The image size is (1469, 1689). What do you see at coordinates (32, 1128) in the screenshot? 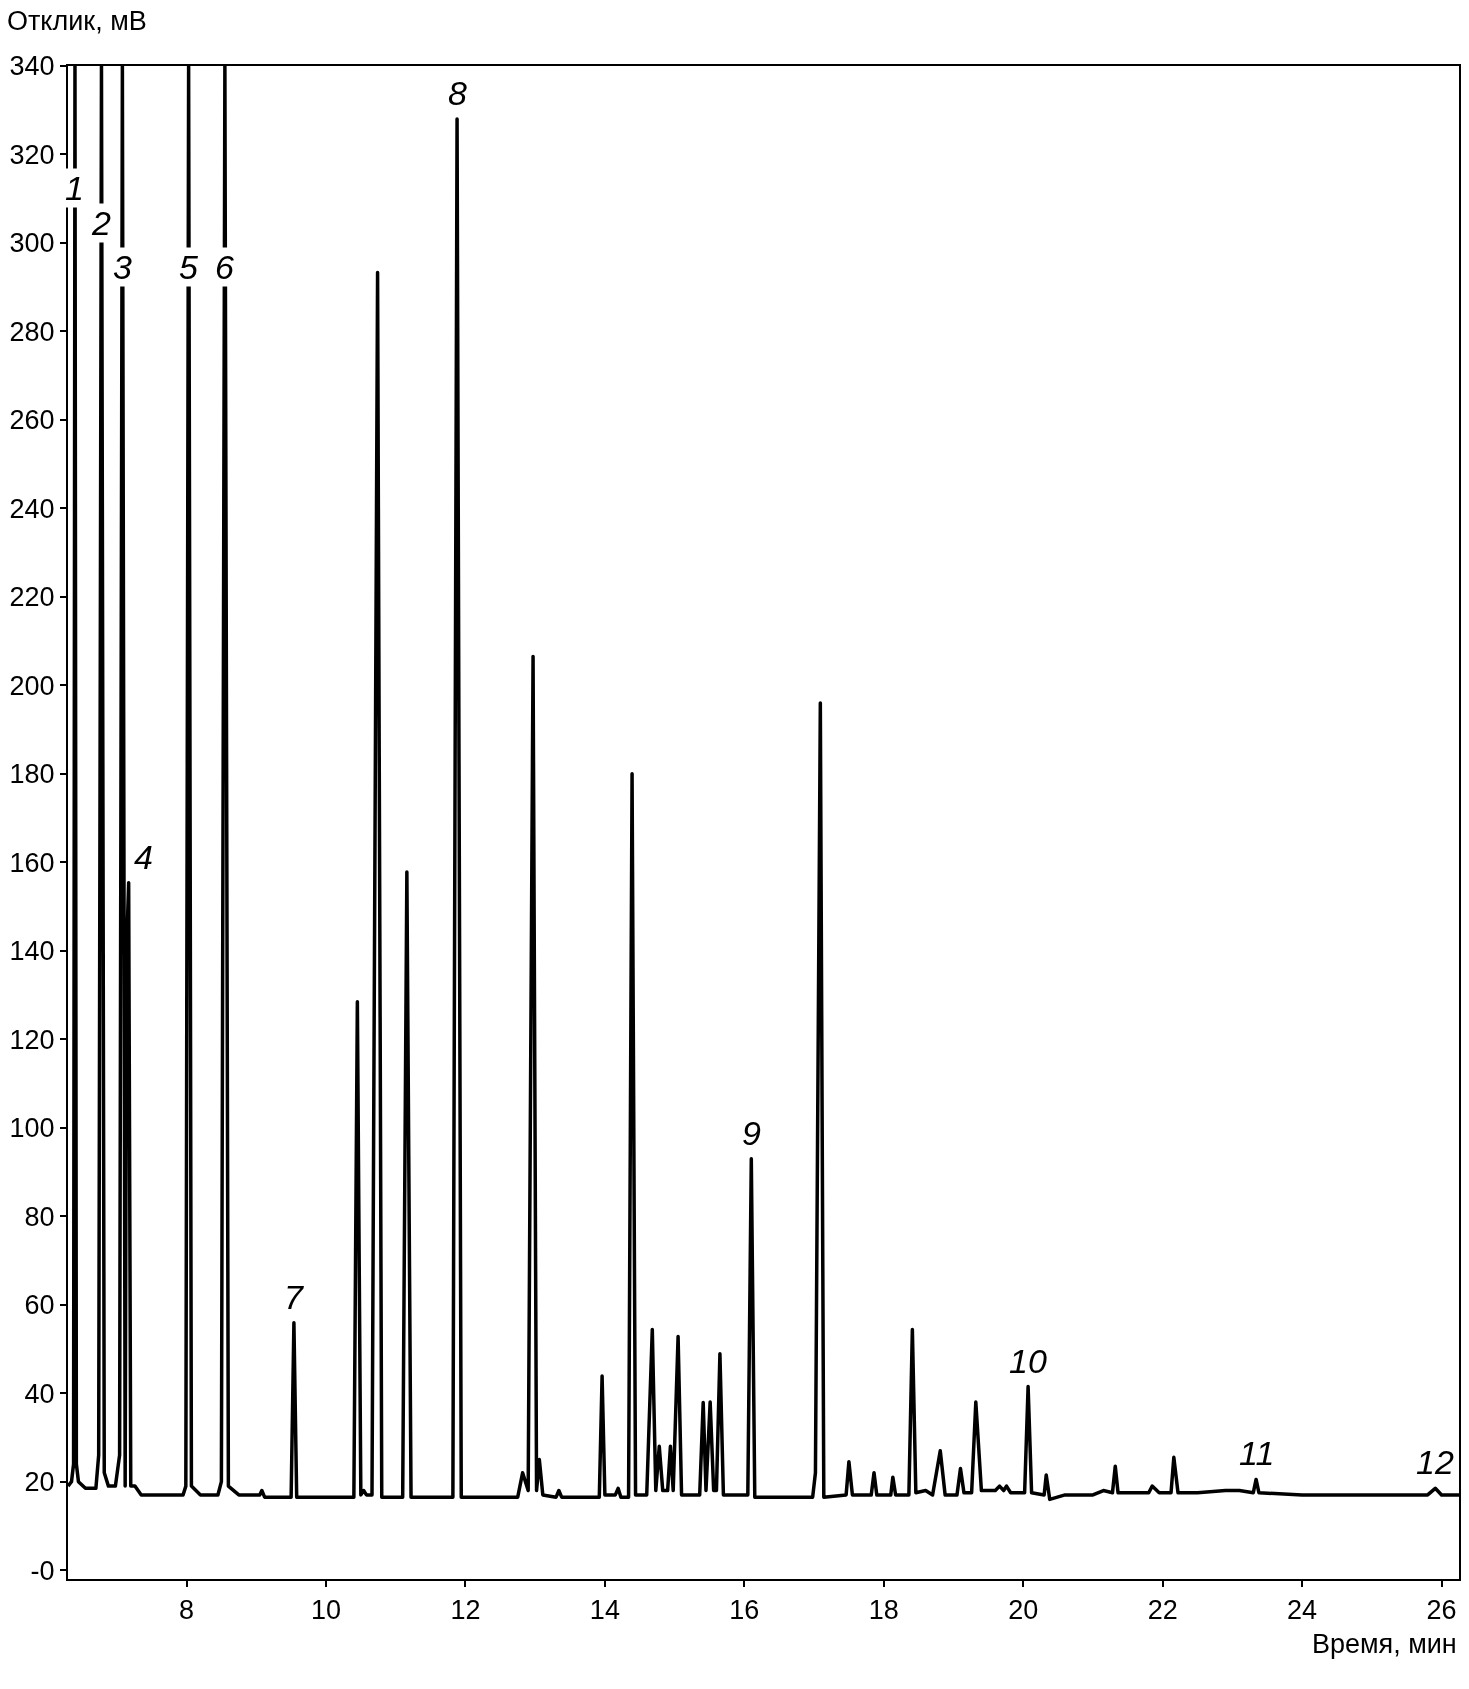
I see `y-tick-label: 100` at bounding box center [32, 1128].